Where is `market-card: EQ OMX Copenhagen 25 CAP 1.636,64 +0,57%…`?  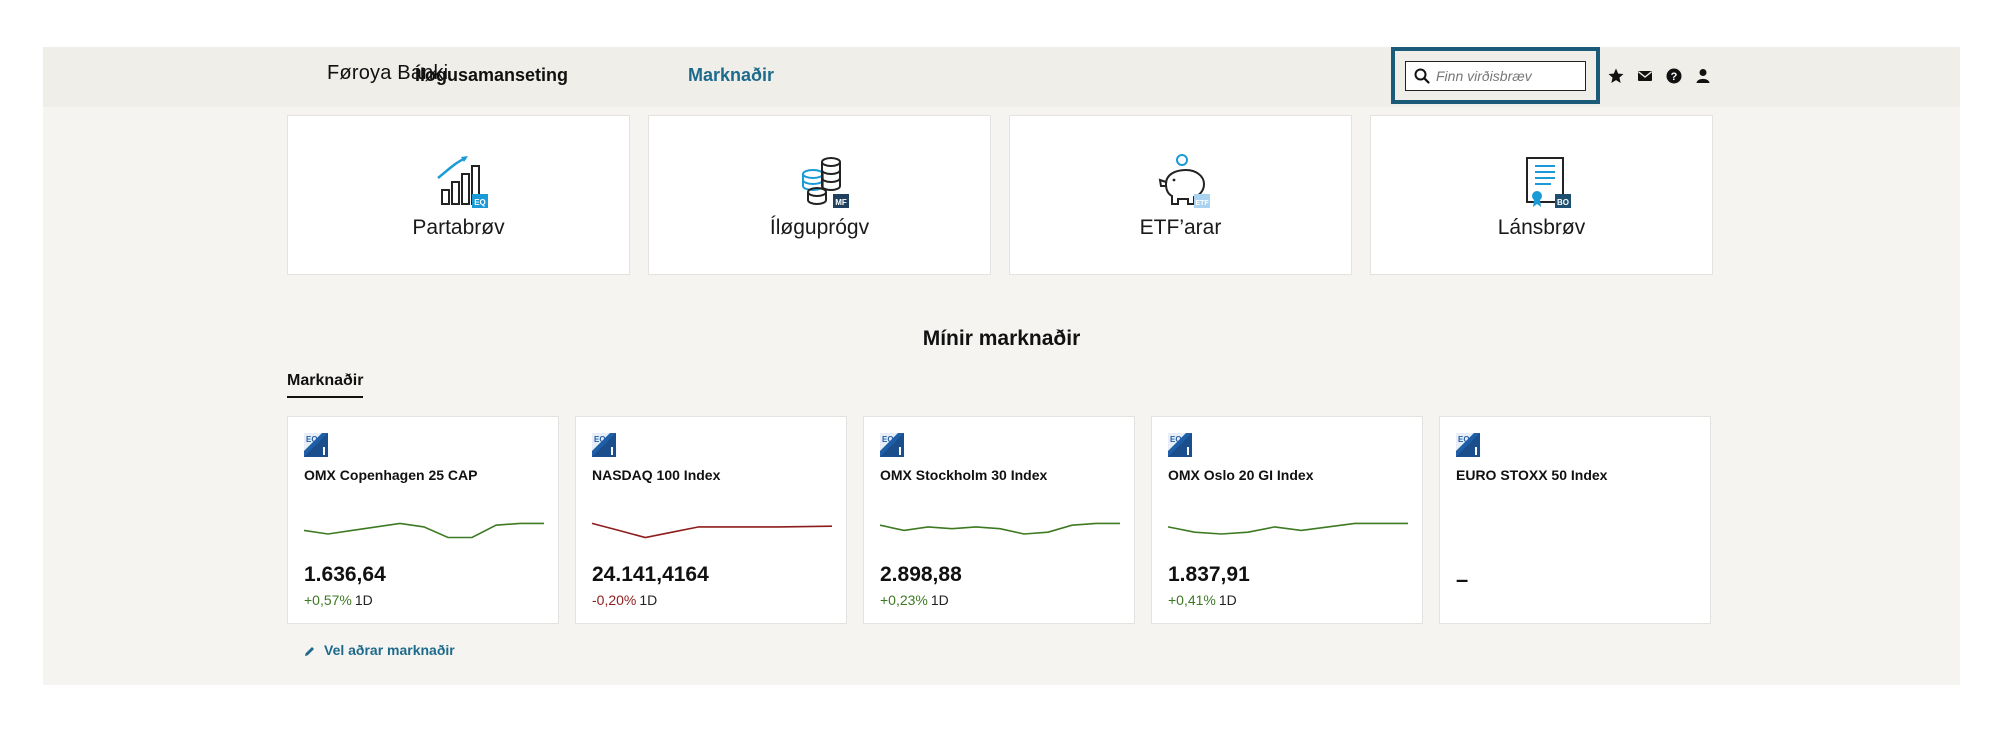 market-card: EQ OMX Copenhagen 25 CAP 1.636,64 +0,57%… is located at coordinates (423, 520).